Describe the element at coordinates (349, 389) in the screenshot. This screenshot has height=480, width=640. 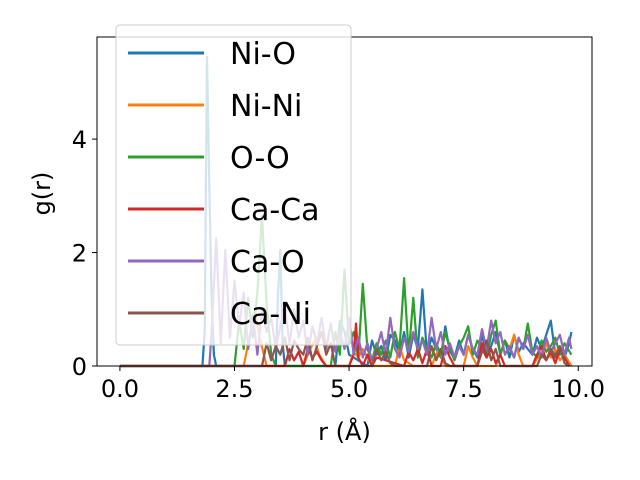
I see `x-tick-label: 5.0` at that location.